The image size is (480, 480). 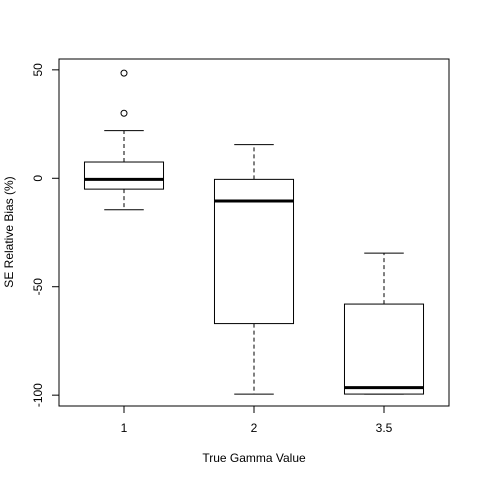 What do you see at coordinates (9, 231) in the screenshot?
I see `y-axis-label: SE Relative Bias (%)` at bounding box center [9, 231].